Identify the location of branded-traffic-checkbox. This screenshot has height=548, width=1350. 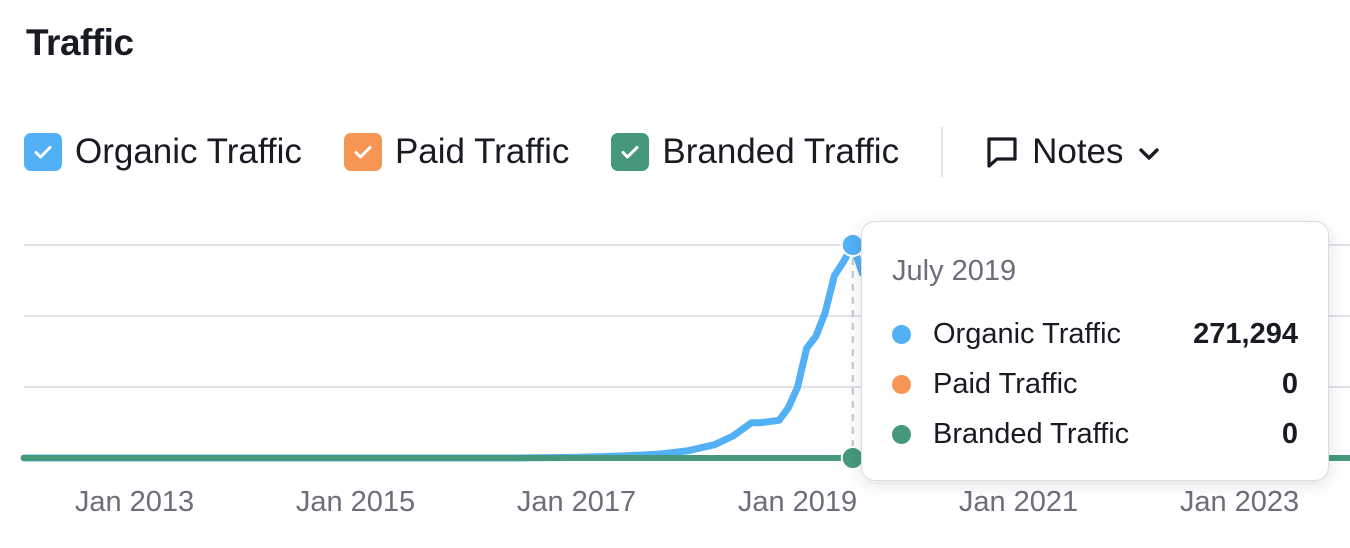
(630, 152).